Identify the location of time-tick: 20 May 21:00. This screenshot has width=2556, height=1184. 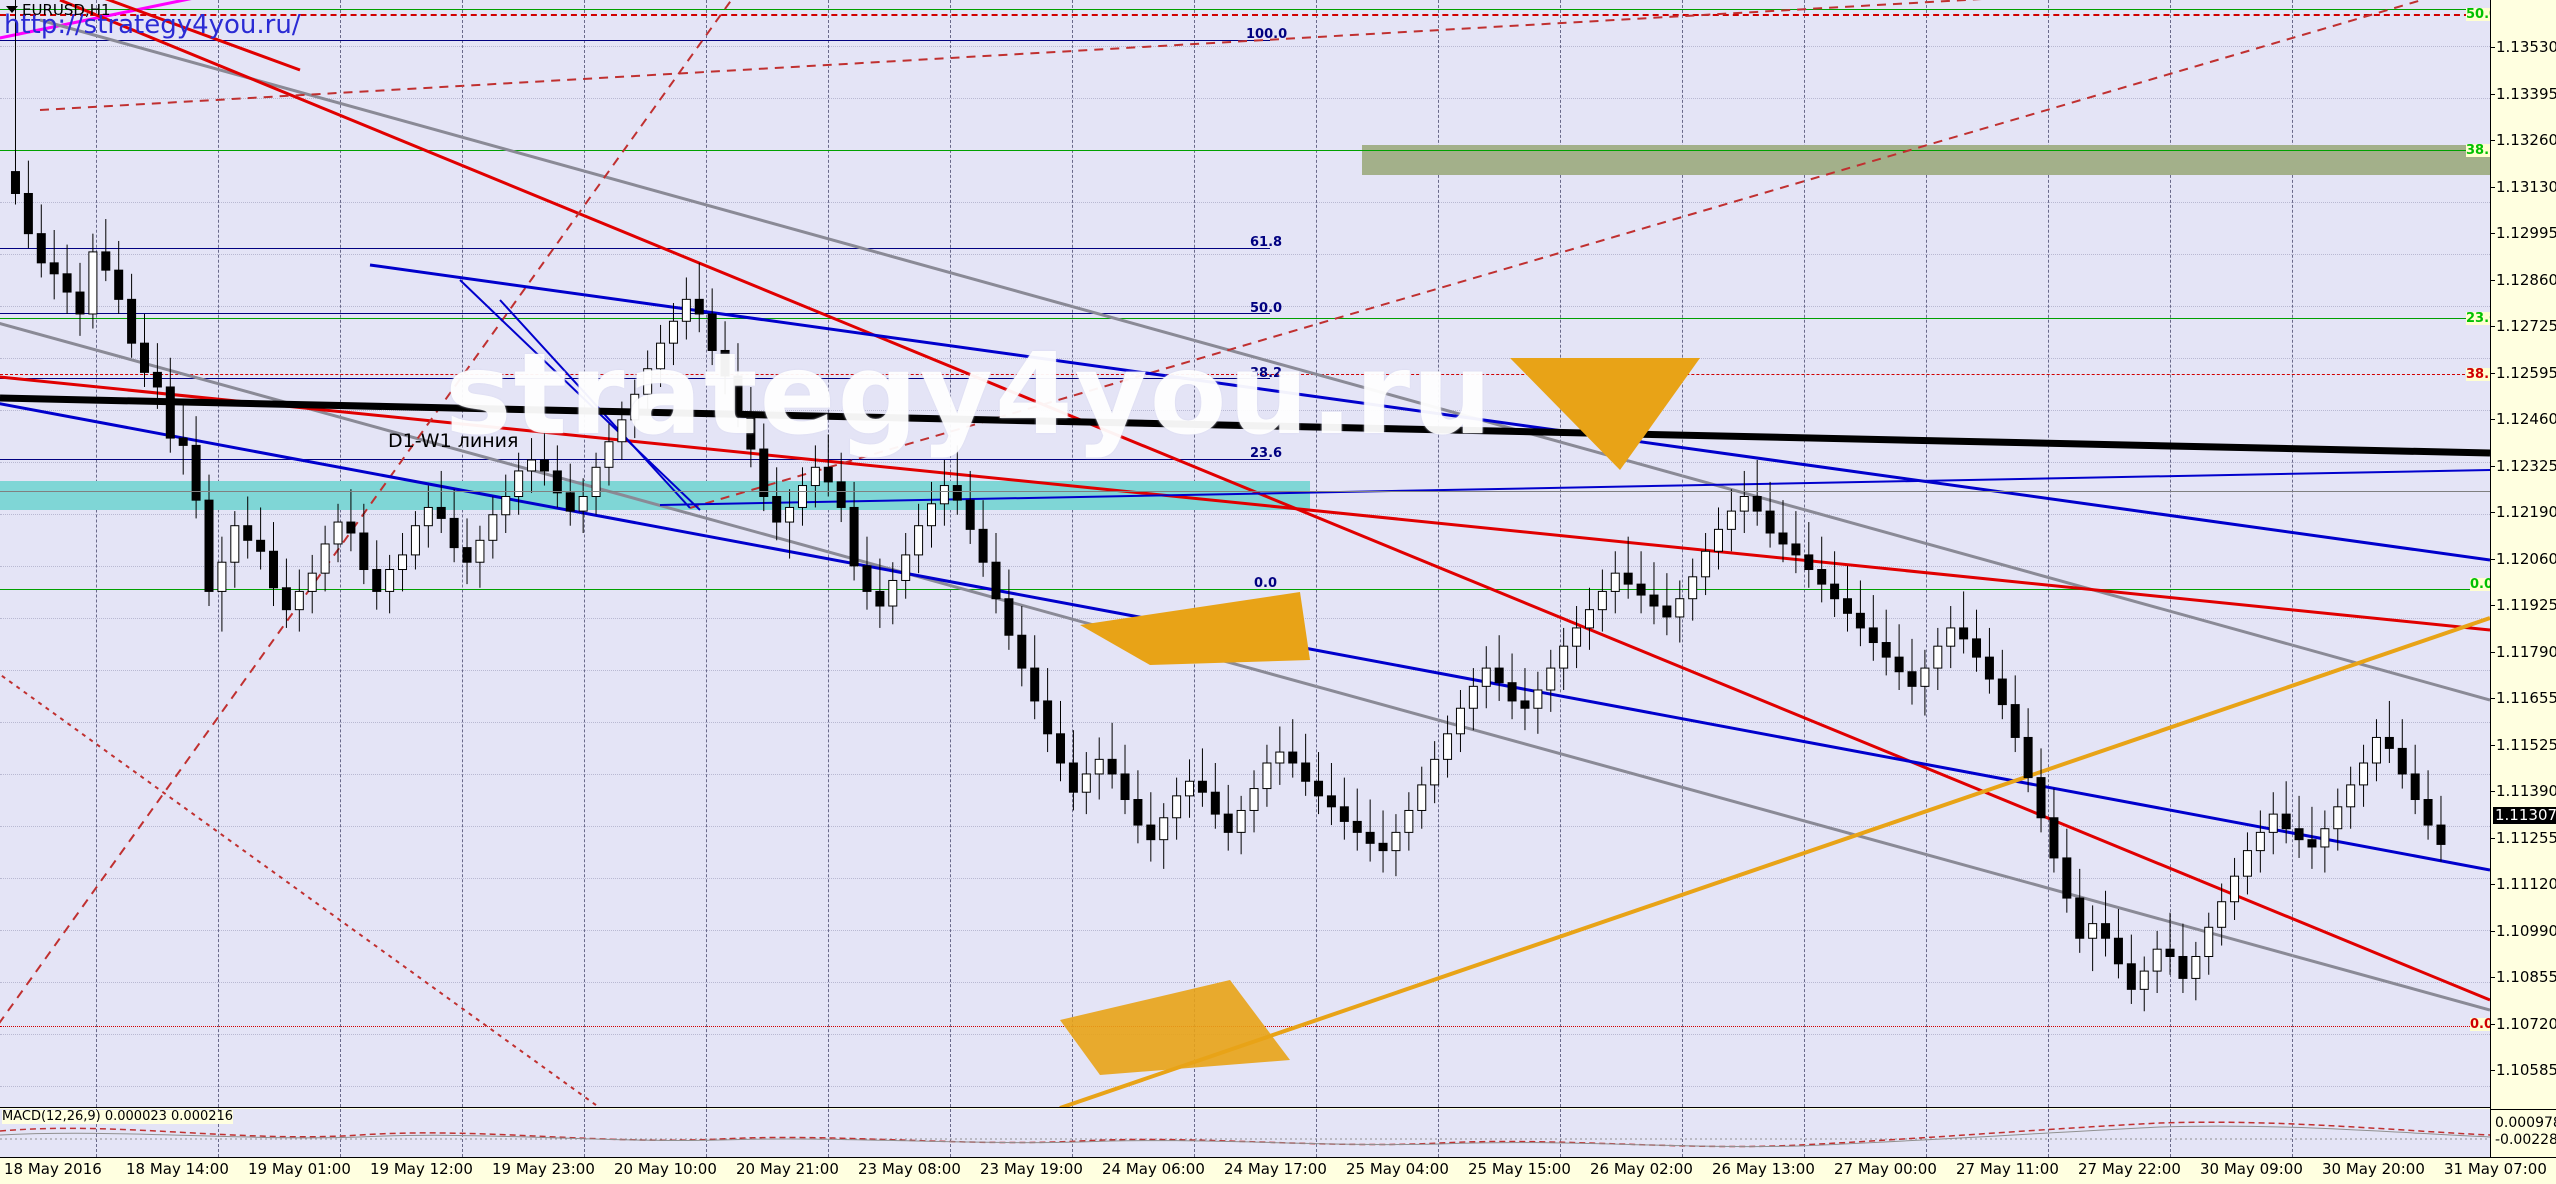
(787, 1169).